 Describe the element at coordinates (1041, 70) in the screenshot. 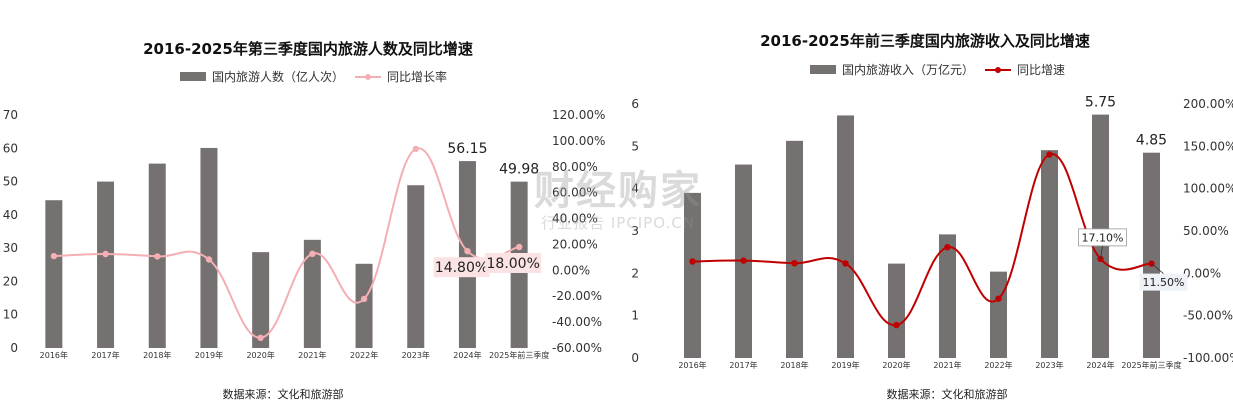

I see `legend-label-line: 同比增速` at that location.